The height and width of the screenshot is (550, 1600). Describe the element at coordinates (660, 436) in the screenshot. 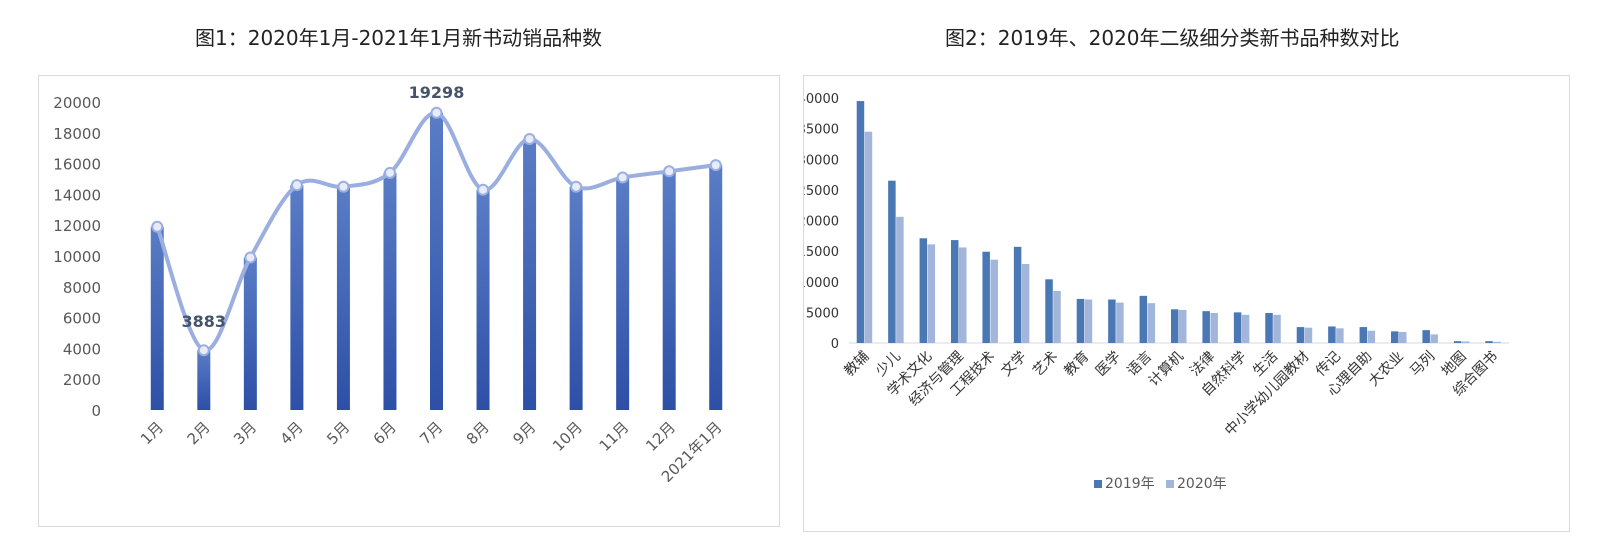

I see `x-tick-label: 12月` at that location.